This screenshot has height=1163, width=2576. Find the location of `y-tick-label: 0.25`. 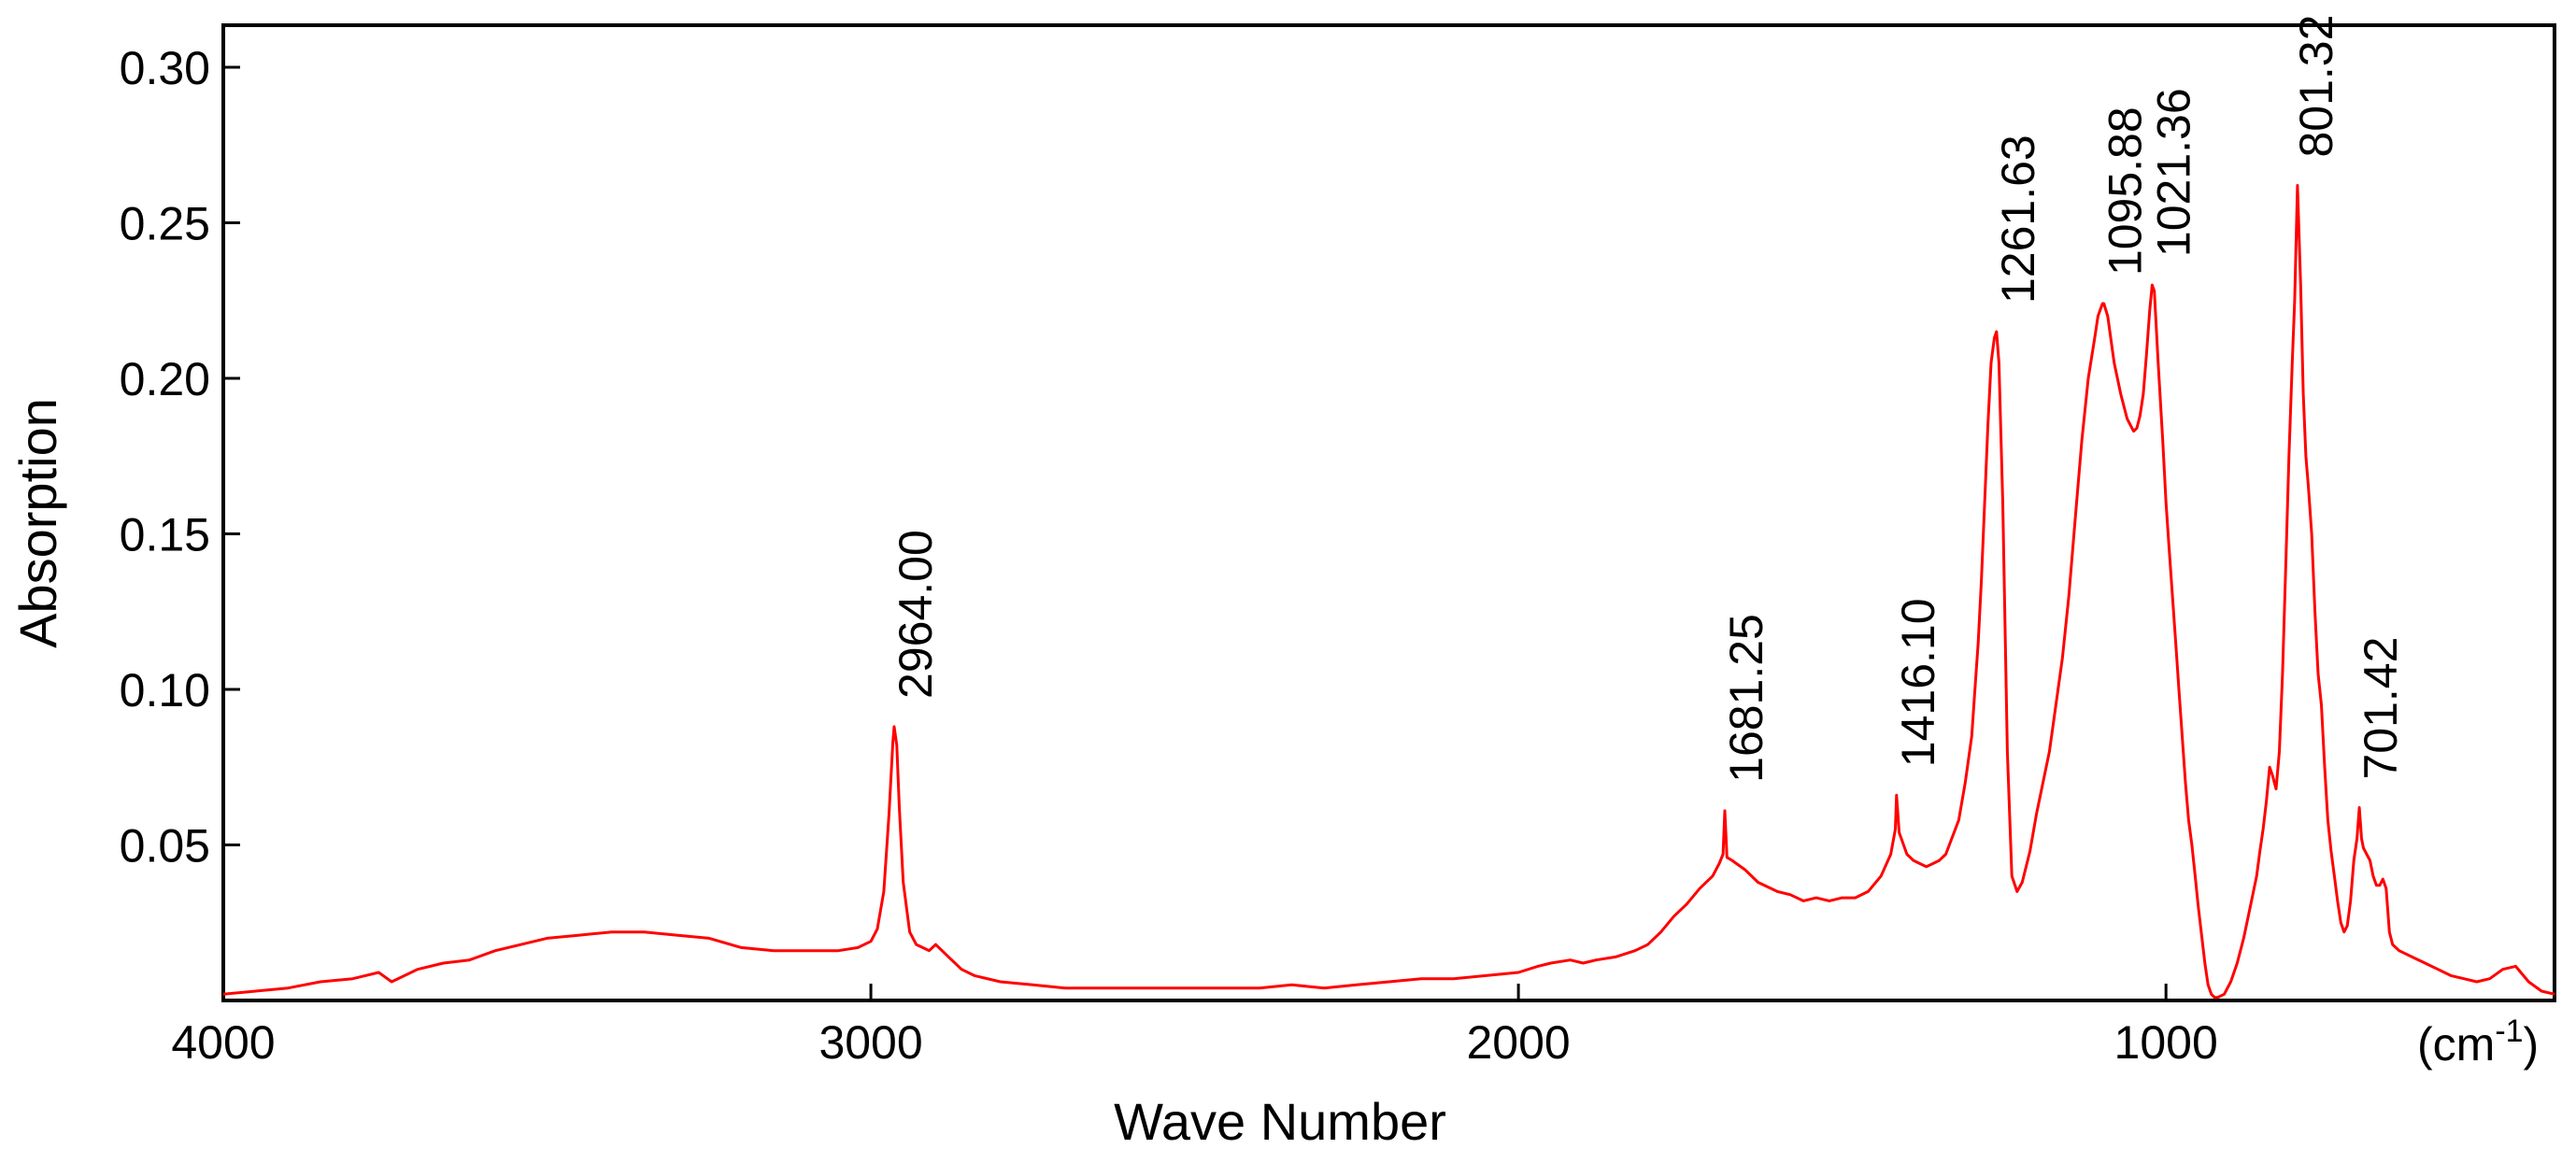

y-tick-label: 0.25 is located at coordinates (165, 223).